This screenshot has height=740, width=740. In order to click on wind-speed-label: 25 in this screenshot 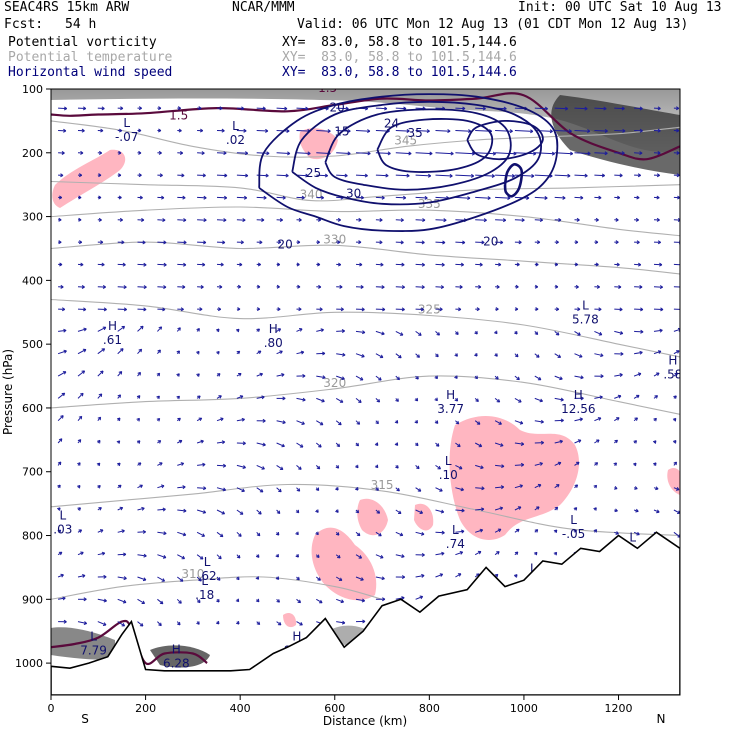, I will do `click(313, 173)`.